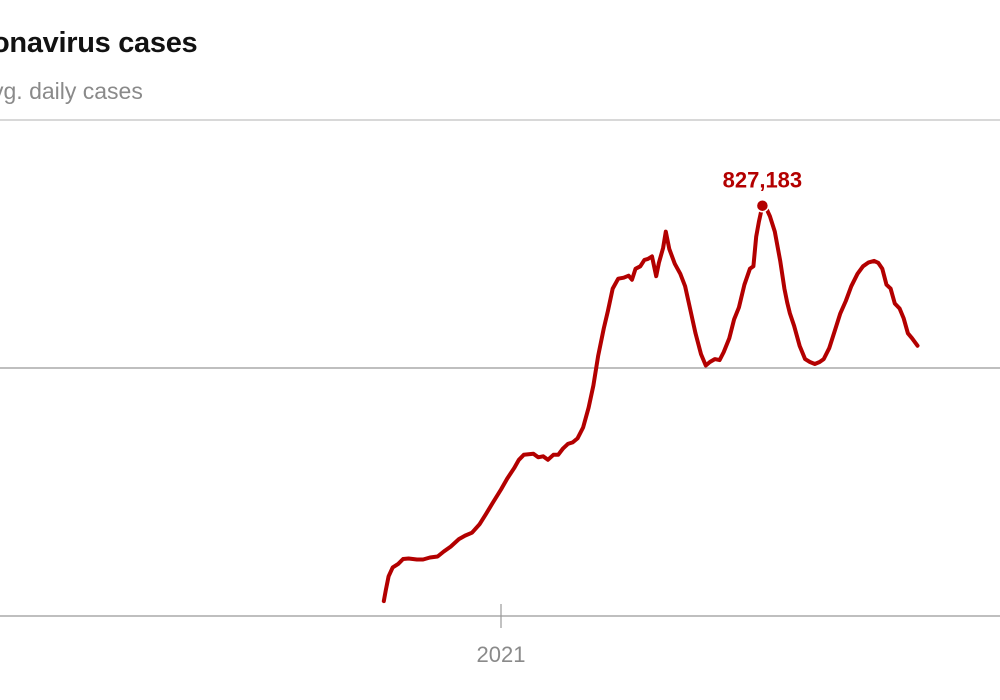 This screenshot has width=1000, height=700. I want to click on chart-subtitle: vg. daily cases, so click(71, 91).